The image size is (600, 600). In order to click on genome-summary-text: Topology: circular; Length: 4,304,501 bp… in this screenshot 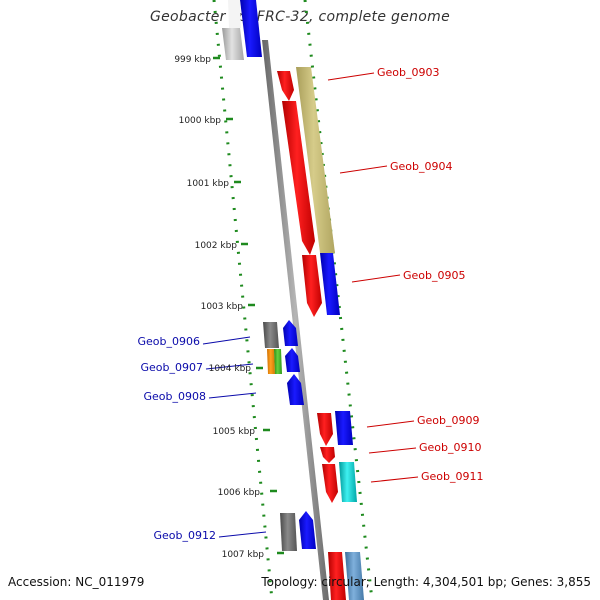, I will do `click(426, 582)`.